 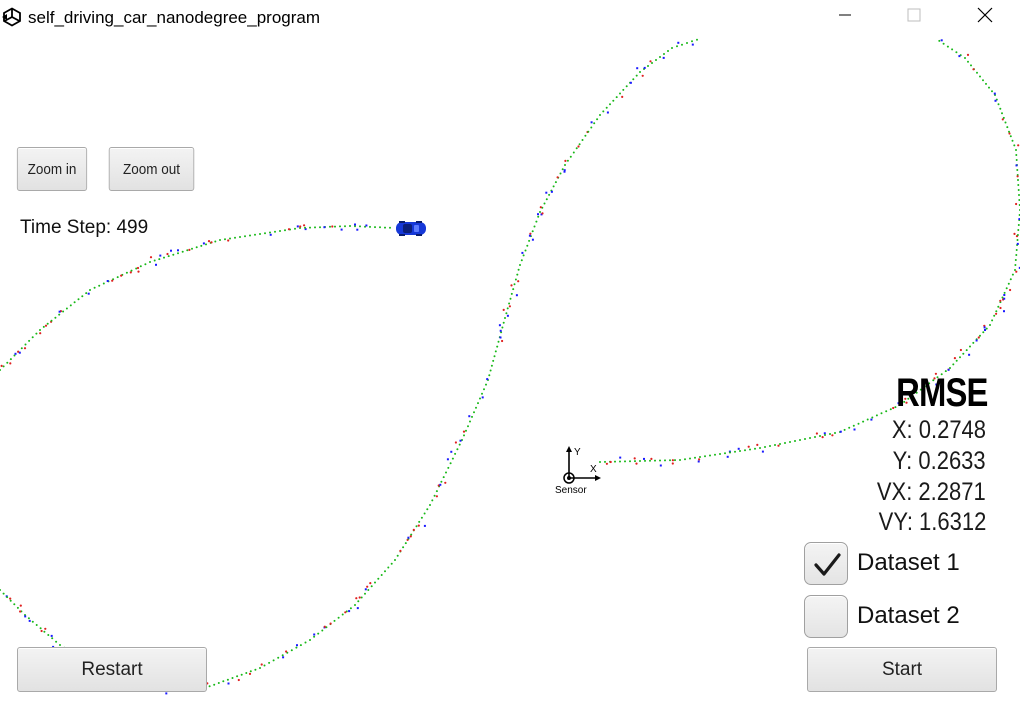 I want to click on dataset-2-checkbox, so click(x=826, y=616).